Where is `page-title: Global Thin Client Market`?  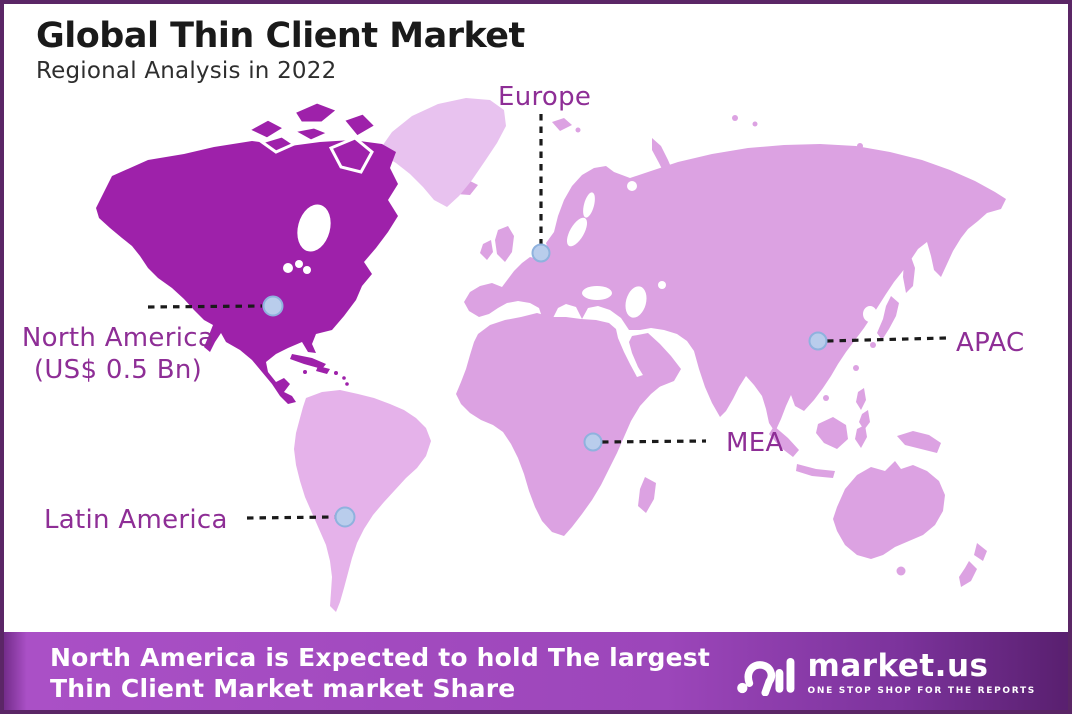 page-title: Global Thin Client Market is located at coordinates (280, 36).